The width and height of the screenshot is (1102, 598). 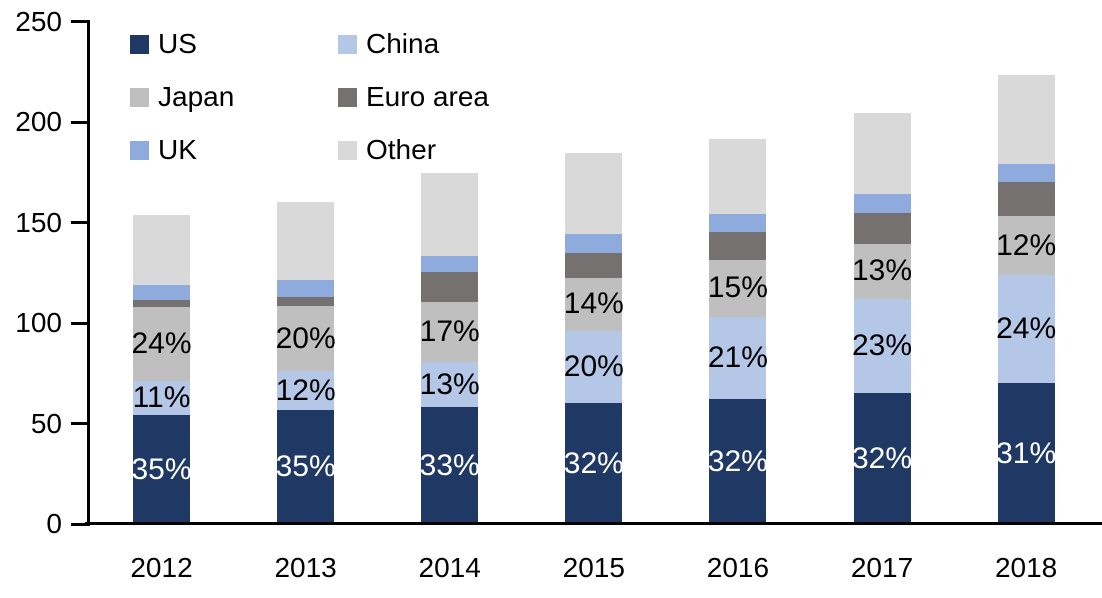 I want to click on legend-item-china: China, so click(x=413, y=44).